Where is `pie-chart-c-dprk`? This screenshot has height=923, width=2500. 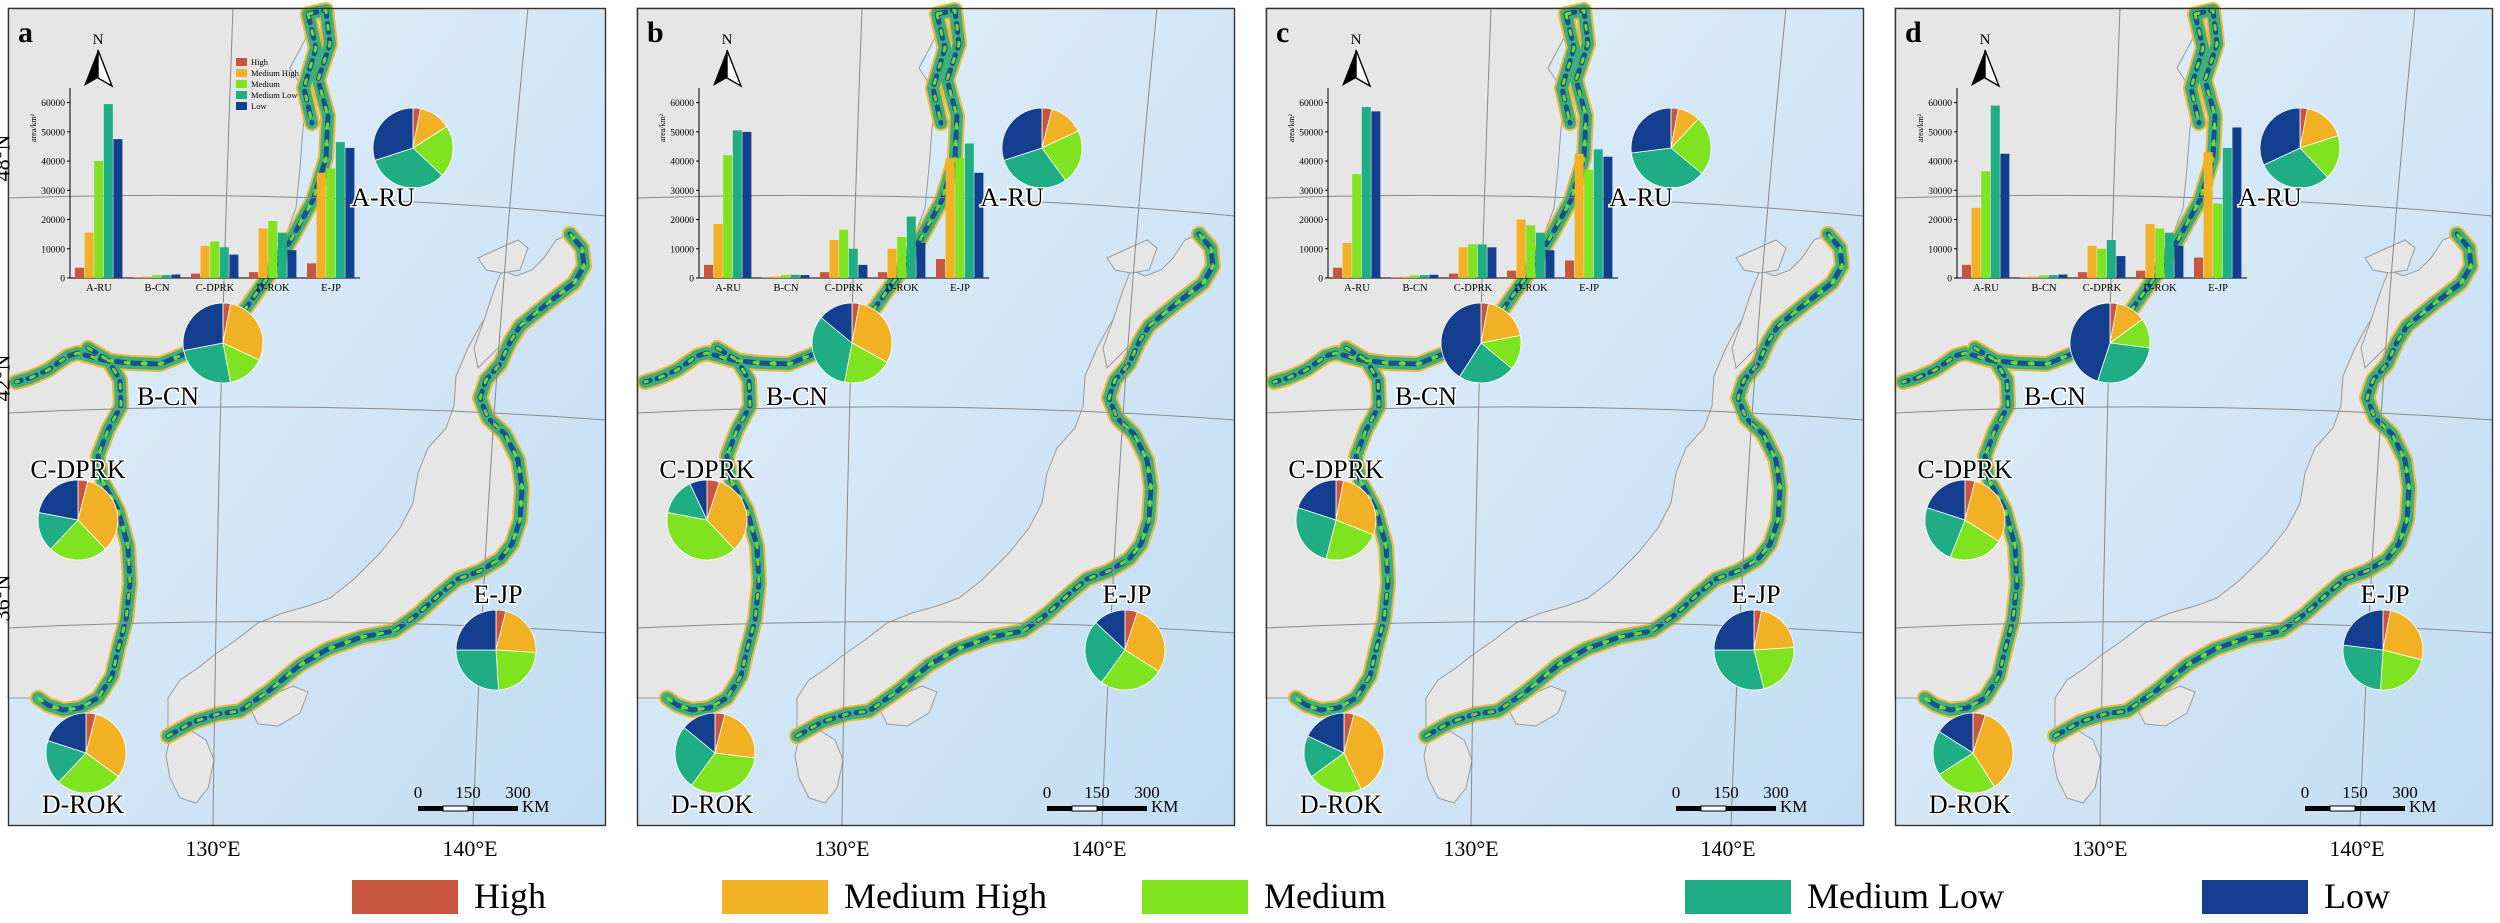 pie-chart-c-dprk is located at coordinates (707, 520).